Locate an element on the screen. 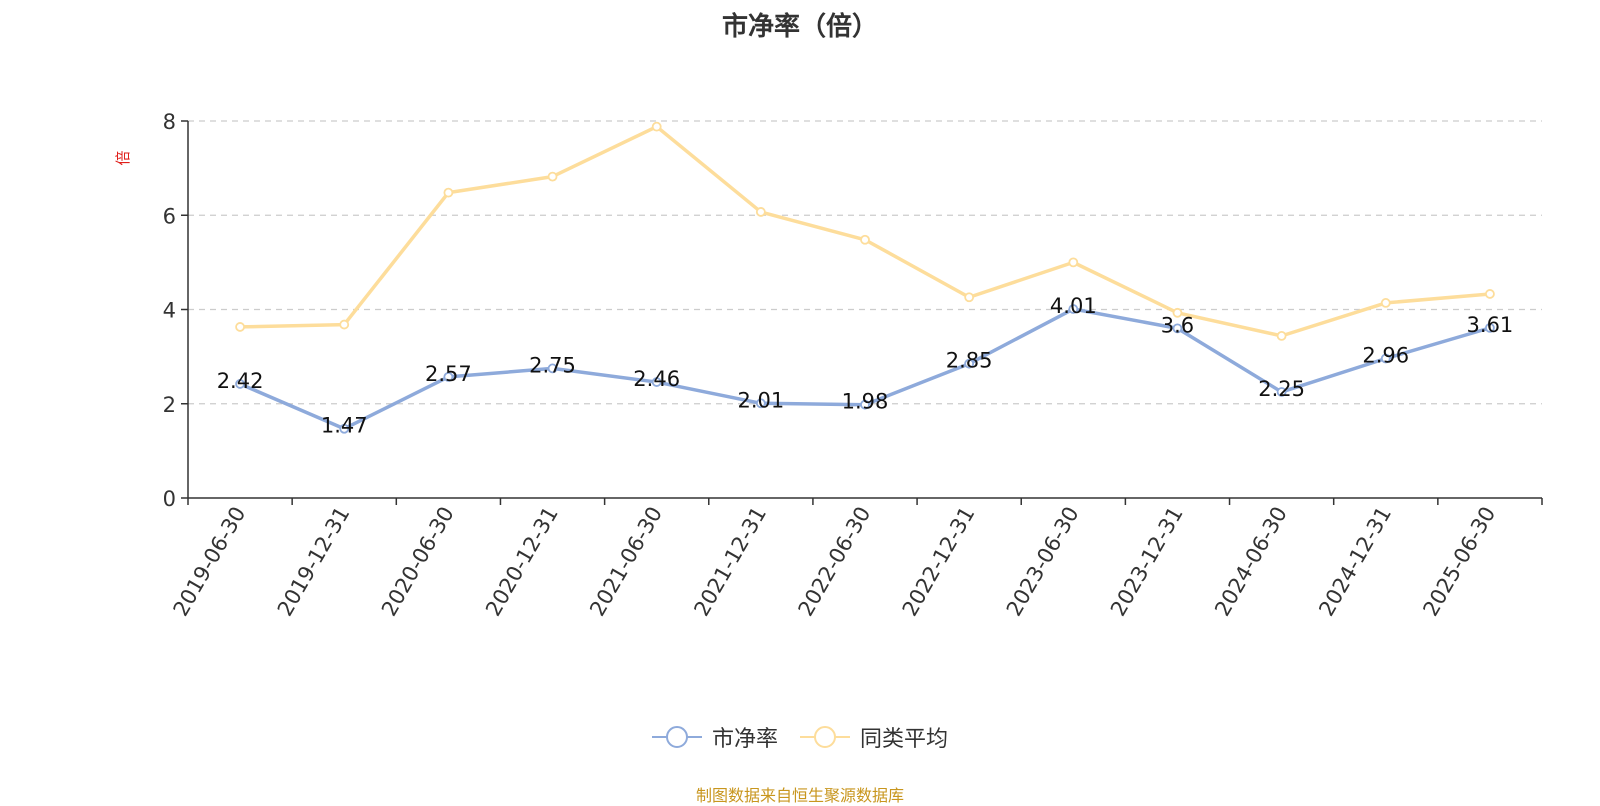 The image size is (1600, 806). data-label-series-0-7: 2.85 is located at coordinates (969, 361).